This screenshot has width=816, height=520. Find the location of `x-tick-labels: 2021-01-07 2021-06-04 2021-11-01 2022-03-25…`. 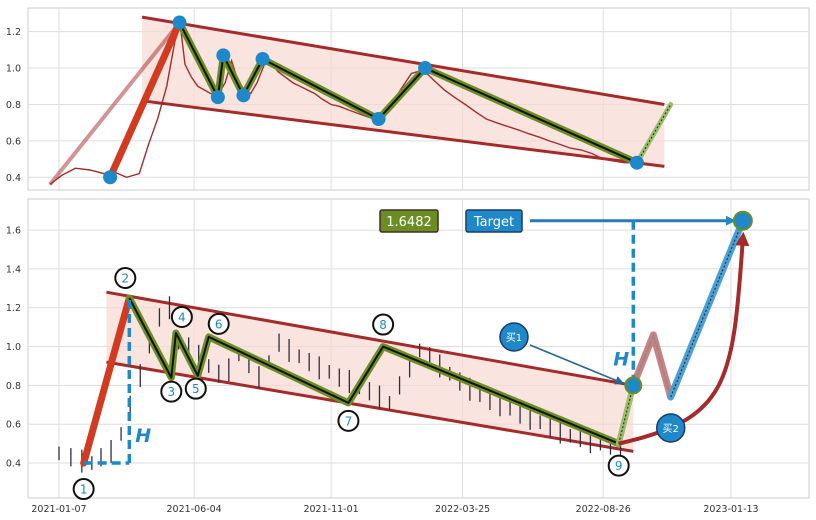

x-tick-labels: 2021-01-07 2021-06-04 2021-11-01 2022-03-25… is located at coordinates (394, 509).